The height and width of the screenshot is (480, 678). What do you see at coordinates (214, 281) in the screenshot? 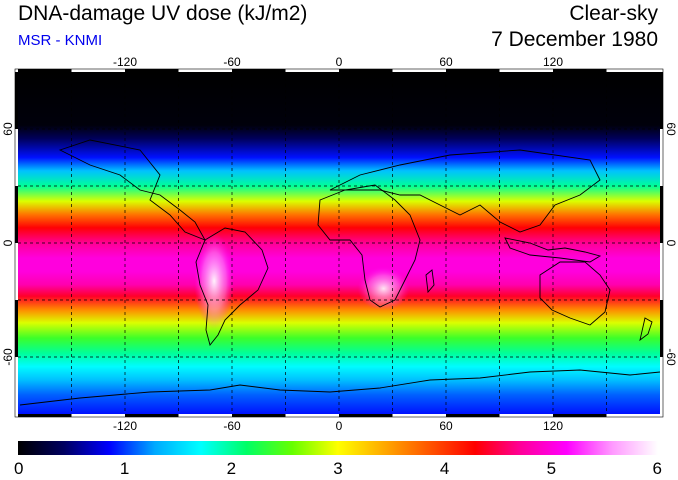
I see `hotspot-andes` at bounding box center [214, 281].